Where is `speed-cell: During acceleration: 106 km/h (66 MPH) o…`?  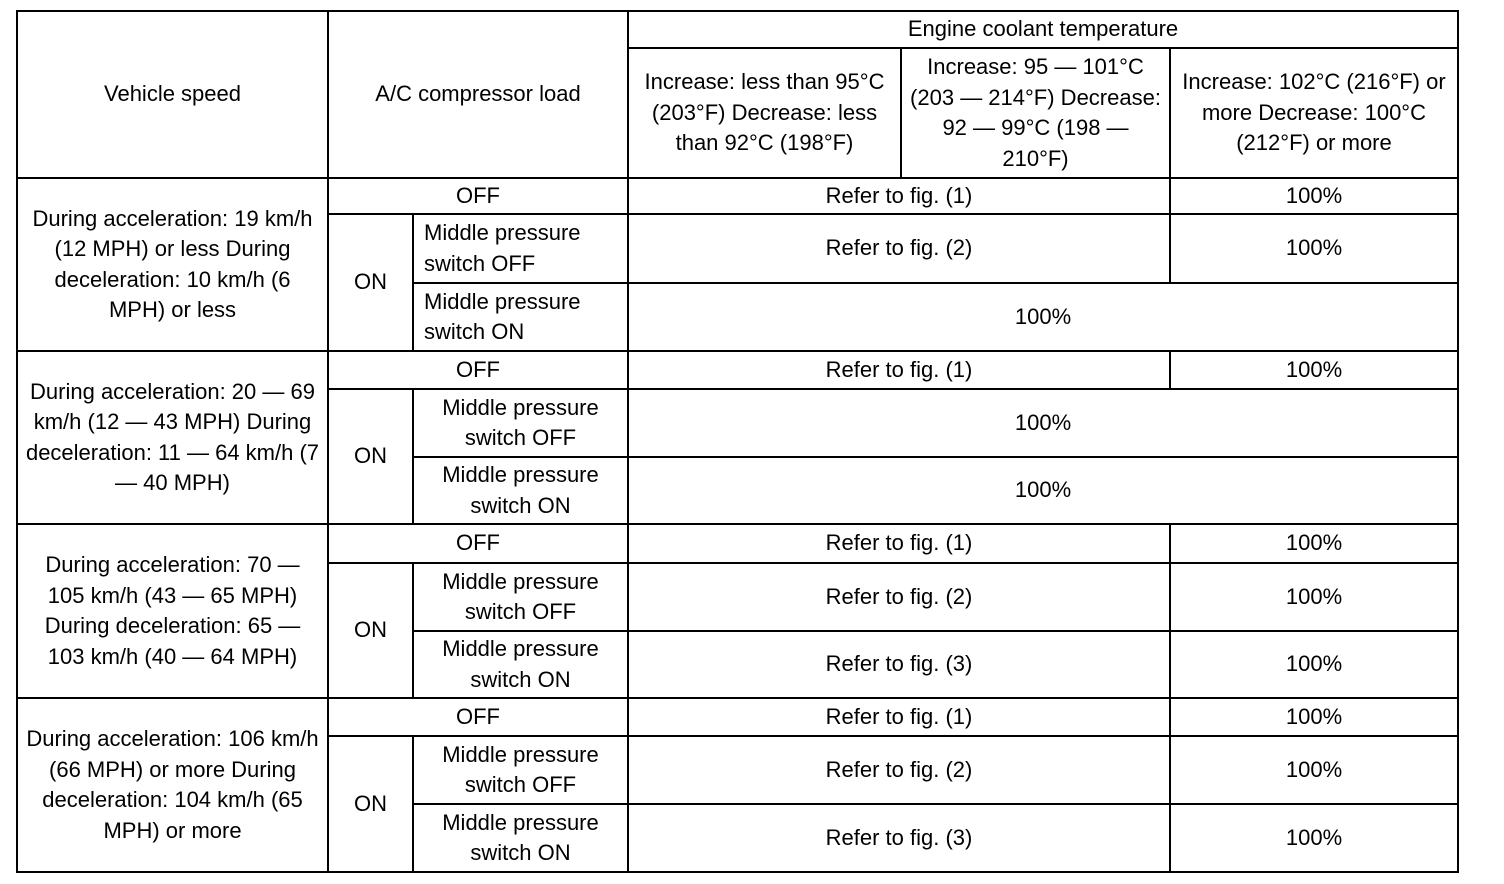
speed-cell: During acceleration: 106 km/h (66 MPH) o… is located at coordinates (172, 785).